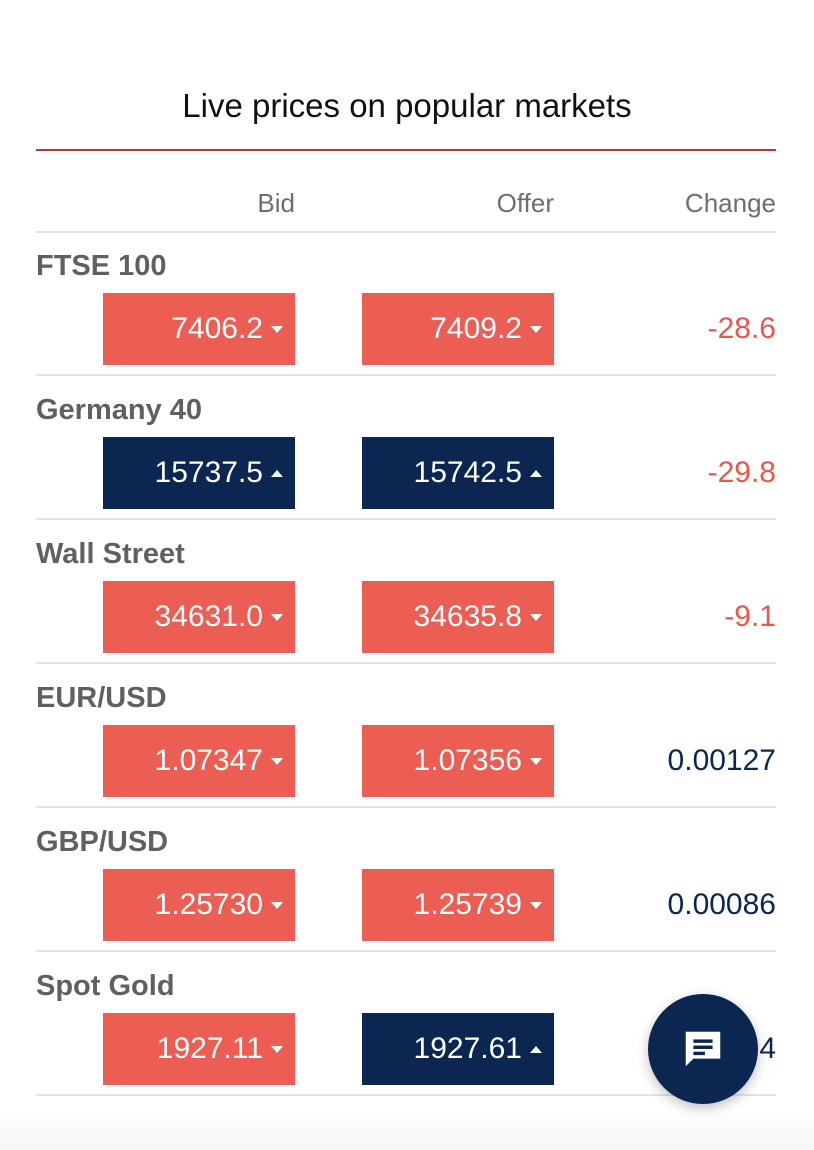 The height and width of the screenshot is (1150, 814). Describe the element at coordinates (721, 904) in the screenshot. I see `change-value: 0.00086` at that location.